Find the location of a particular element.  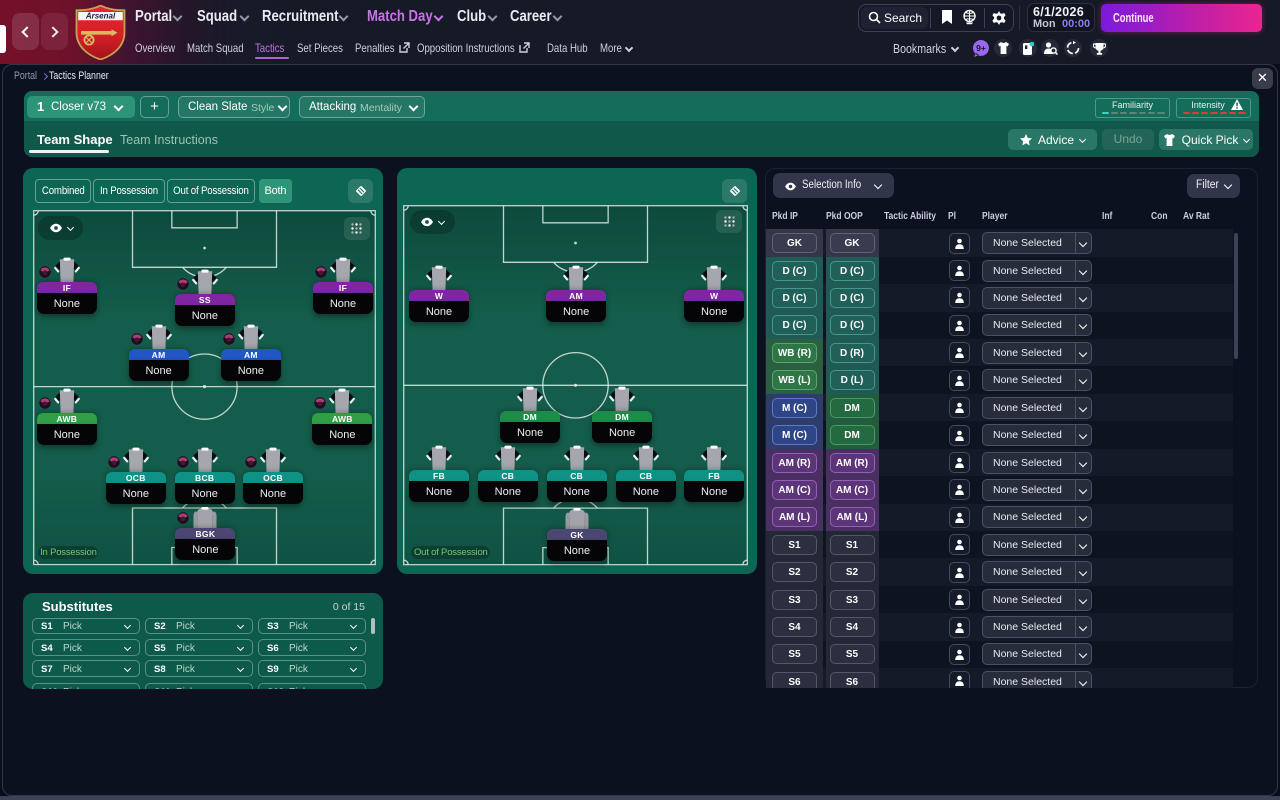

svg-text: Arsenal is located at coordinates (100, 15).